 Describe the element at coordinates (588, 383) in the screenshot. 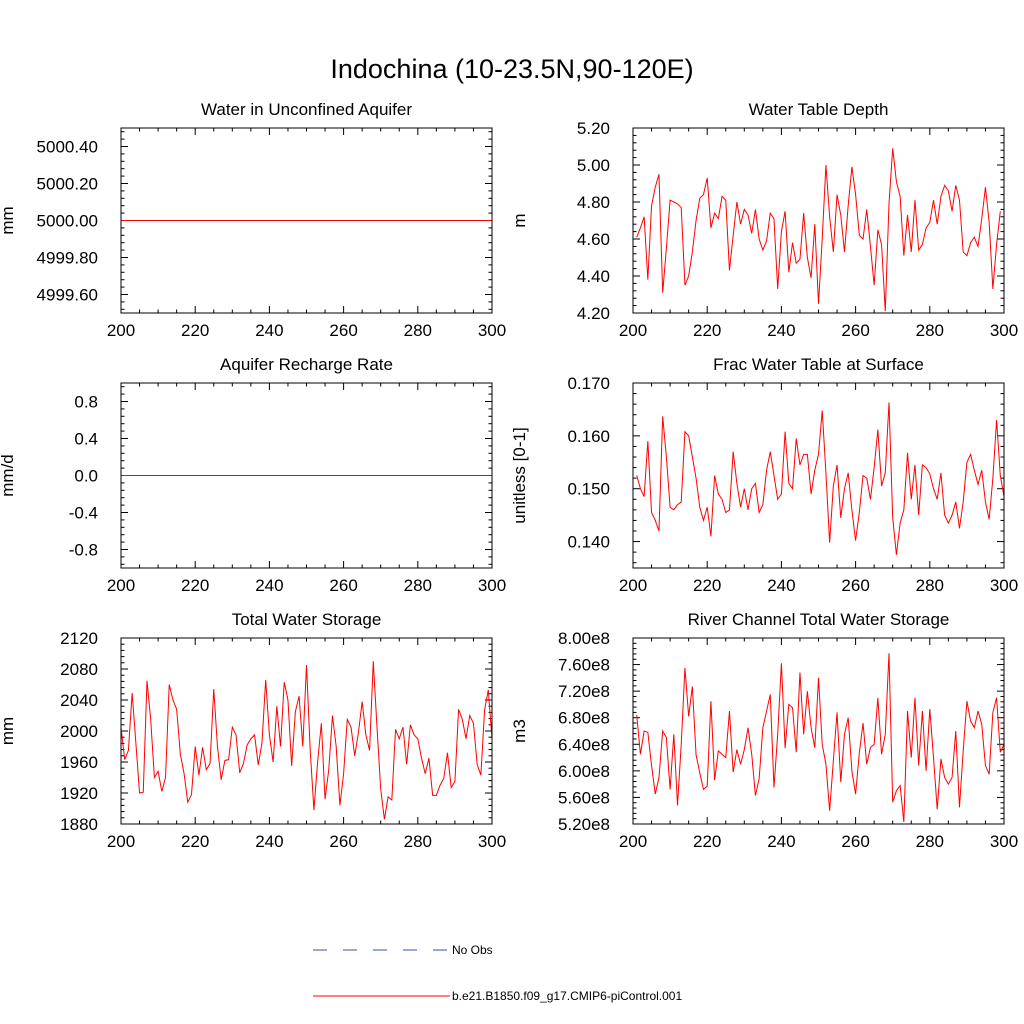

I see `panel-frac-water-table-at-surface-ytick-label: 0.170` at that location.